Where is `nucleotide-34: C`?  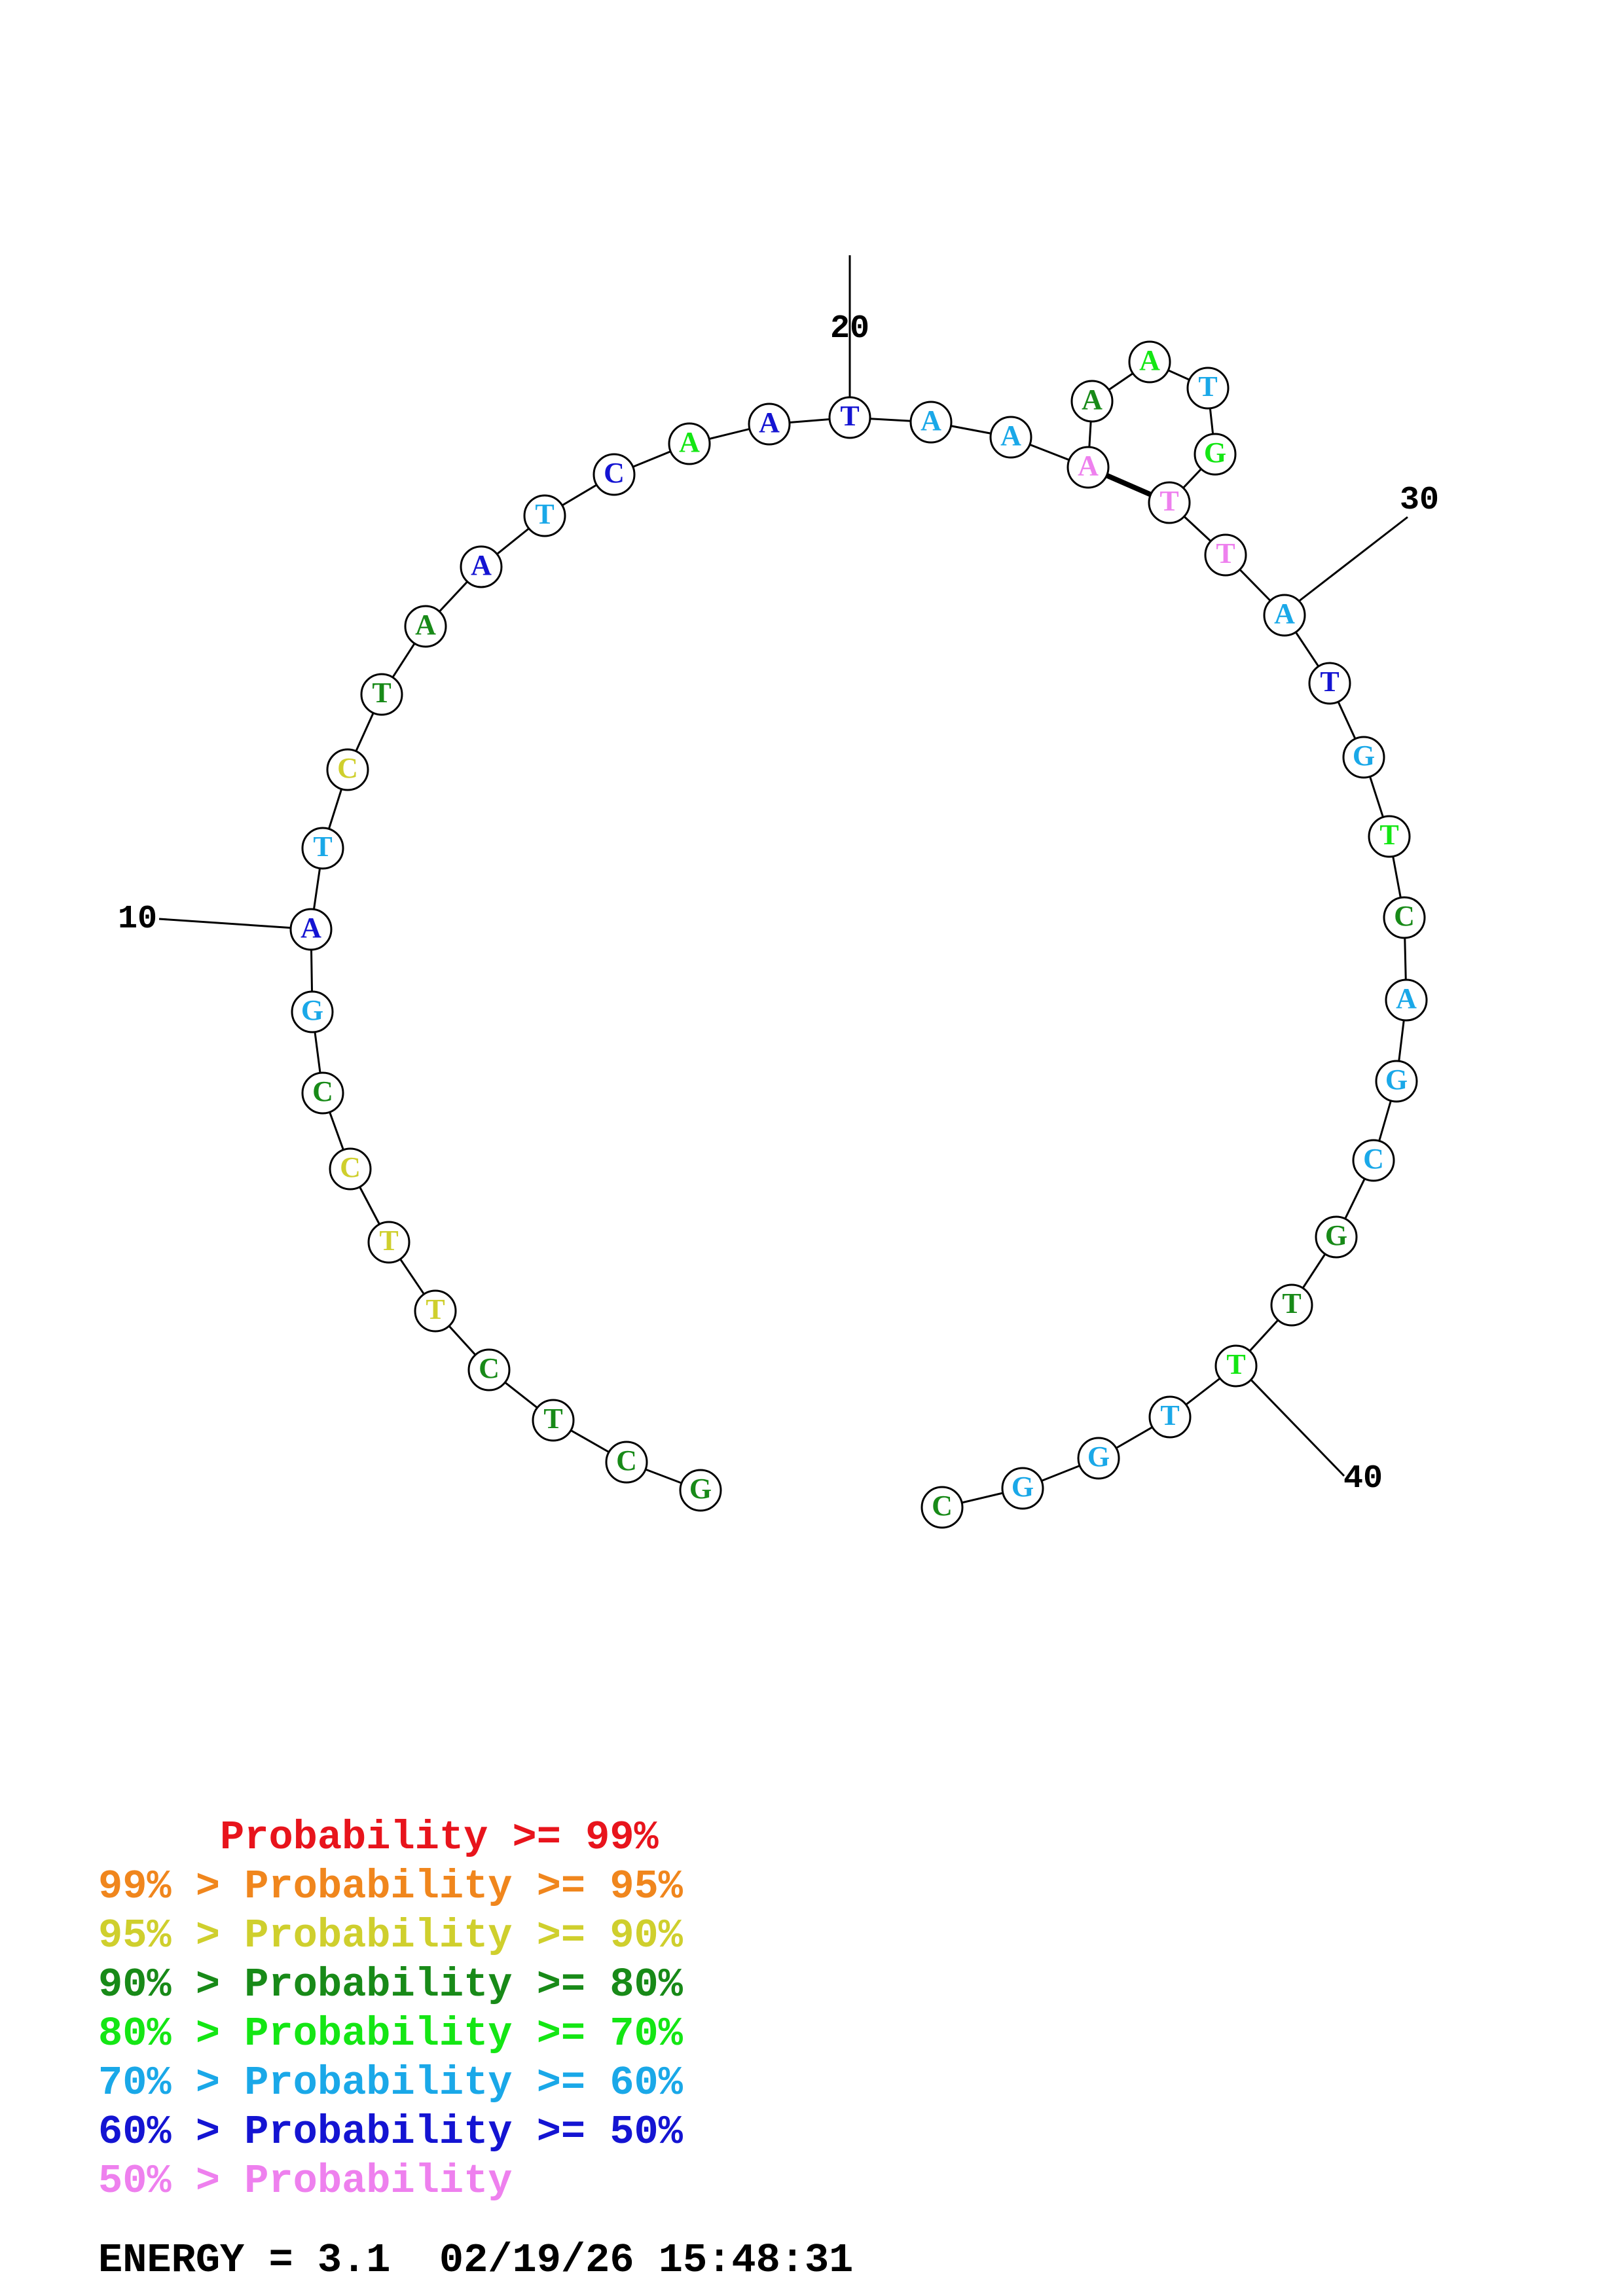
nucleotide-34: C is located at coordinates (1404, 917).